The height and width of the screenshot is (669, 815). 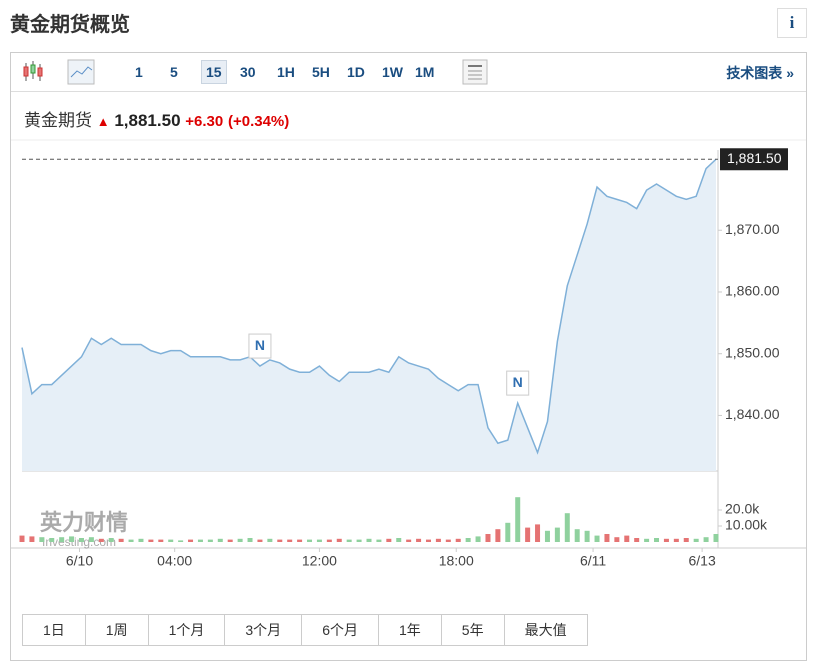 I want to click on x-tick-label: 6/11, so click(x=593, y=561).